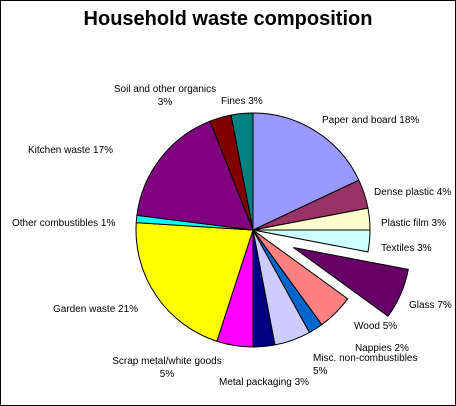 The width and height of the screenshot is (456, 406). Describe the element at coordinates (228, 19) in the screenshot. I see `chart-title: Household waste composition` at that location.